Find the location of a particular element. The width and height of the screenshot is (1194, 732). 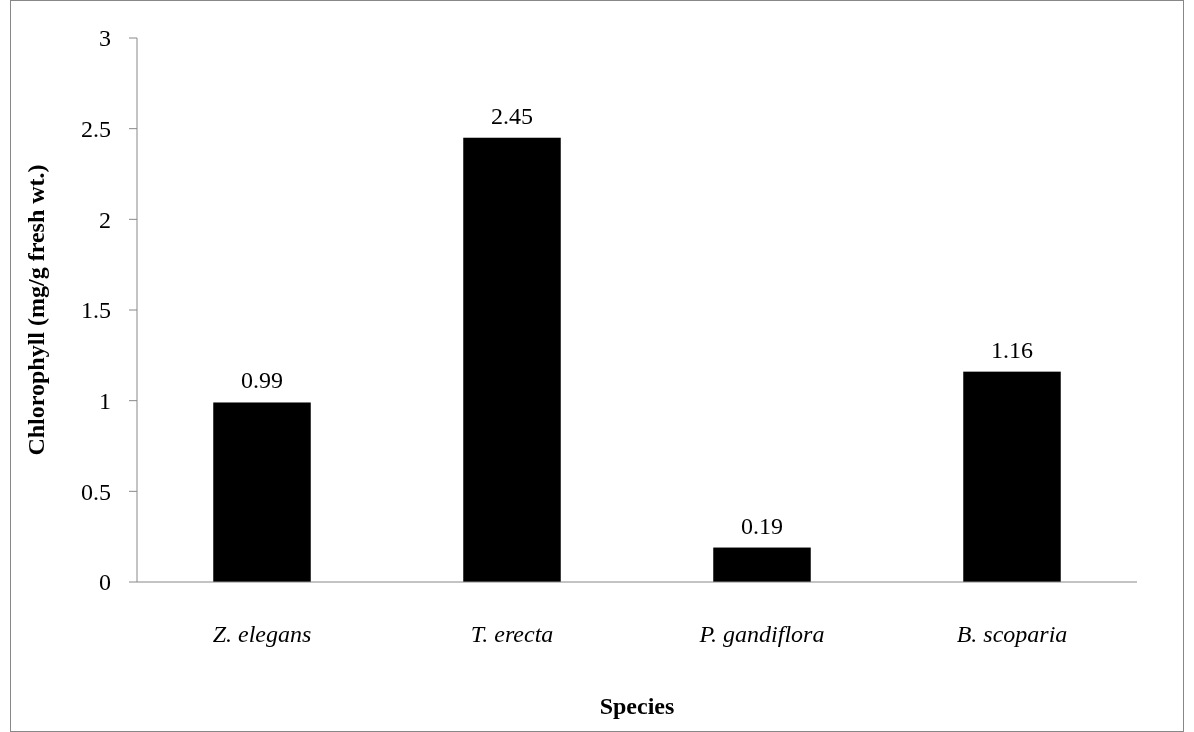

y-tick-label: 0 is located at coordinates (105, 582).